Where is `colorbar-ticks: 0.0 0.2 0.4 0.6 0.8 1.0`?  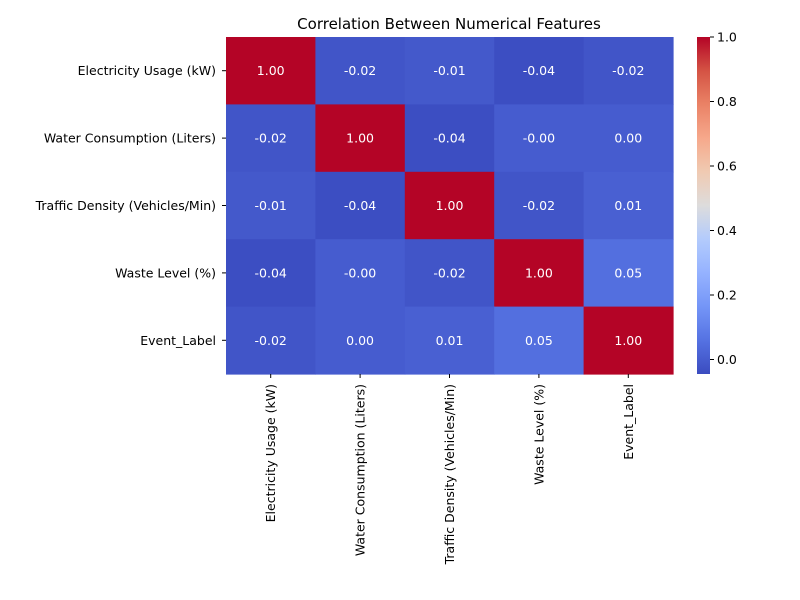 colorbar-ticks: 0.0 0.2 0.4 0.6 0.8 1.0 is located at coordinates (723, 198).